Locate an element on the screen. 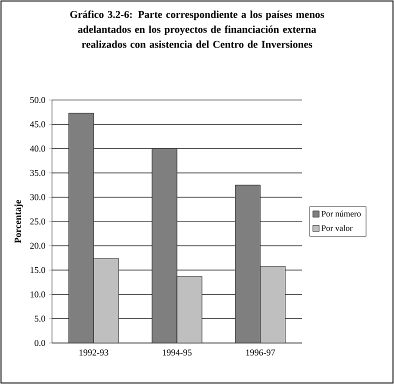  y-tick-label: 0.0 is located at coordinates (40, 343).